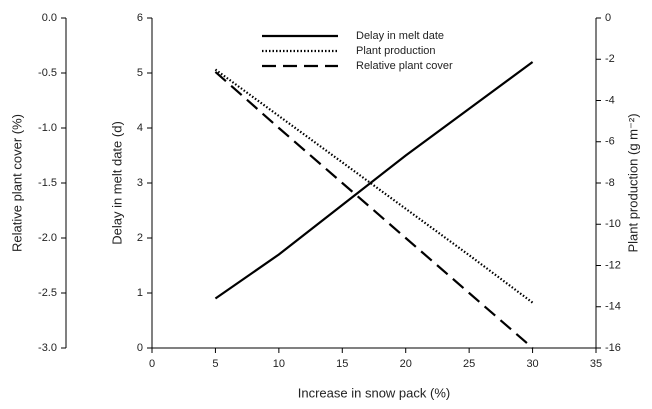  Describe the element at coordinates (47, 73) in the screenshot. I see `y3-tick-label: -0.5` at that location.